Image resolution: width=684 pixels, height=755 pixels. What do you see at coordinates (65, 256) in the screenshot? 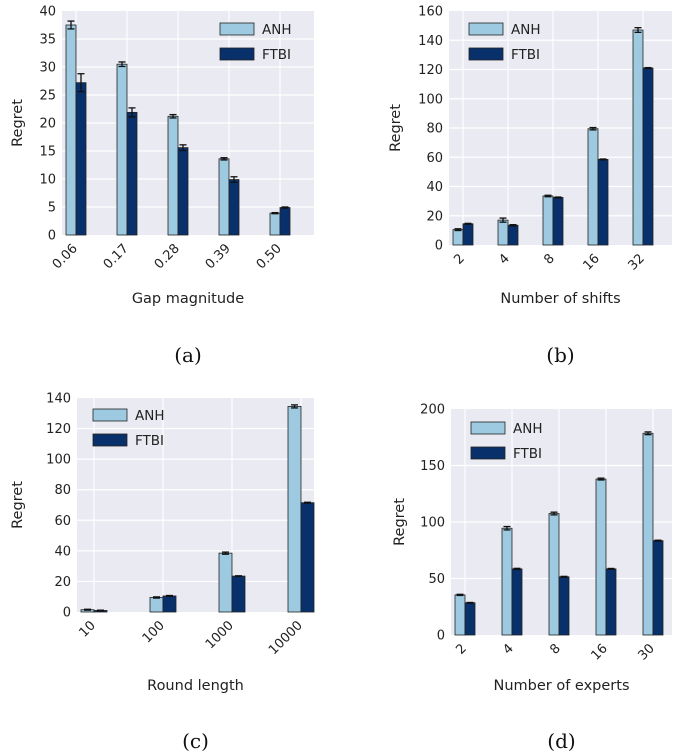
I see `x-tick-label: 0.06` at bounding box center [65, 256].